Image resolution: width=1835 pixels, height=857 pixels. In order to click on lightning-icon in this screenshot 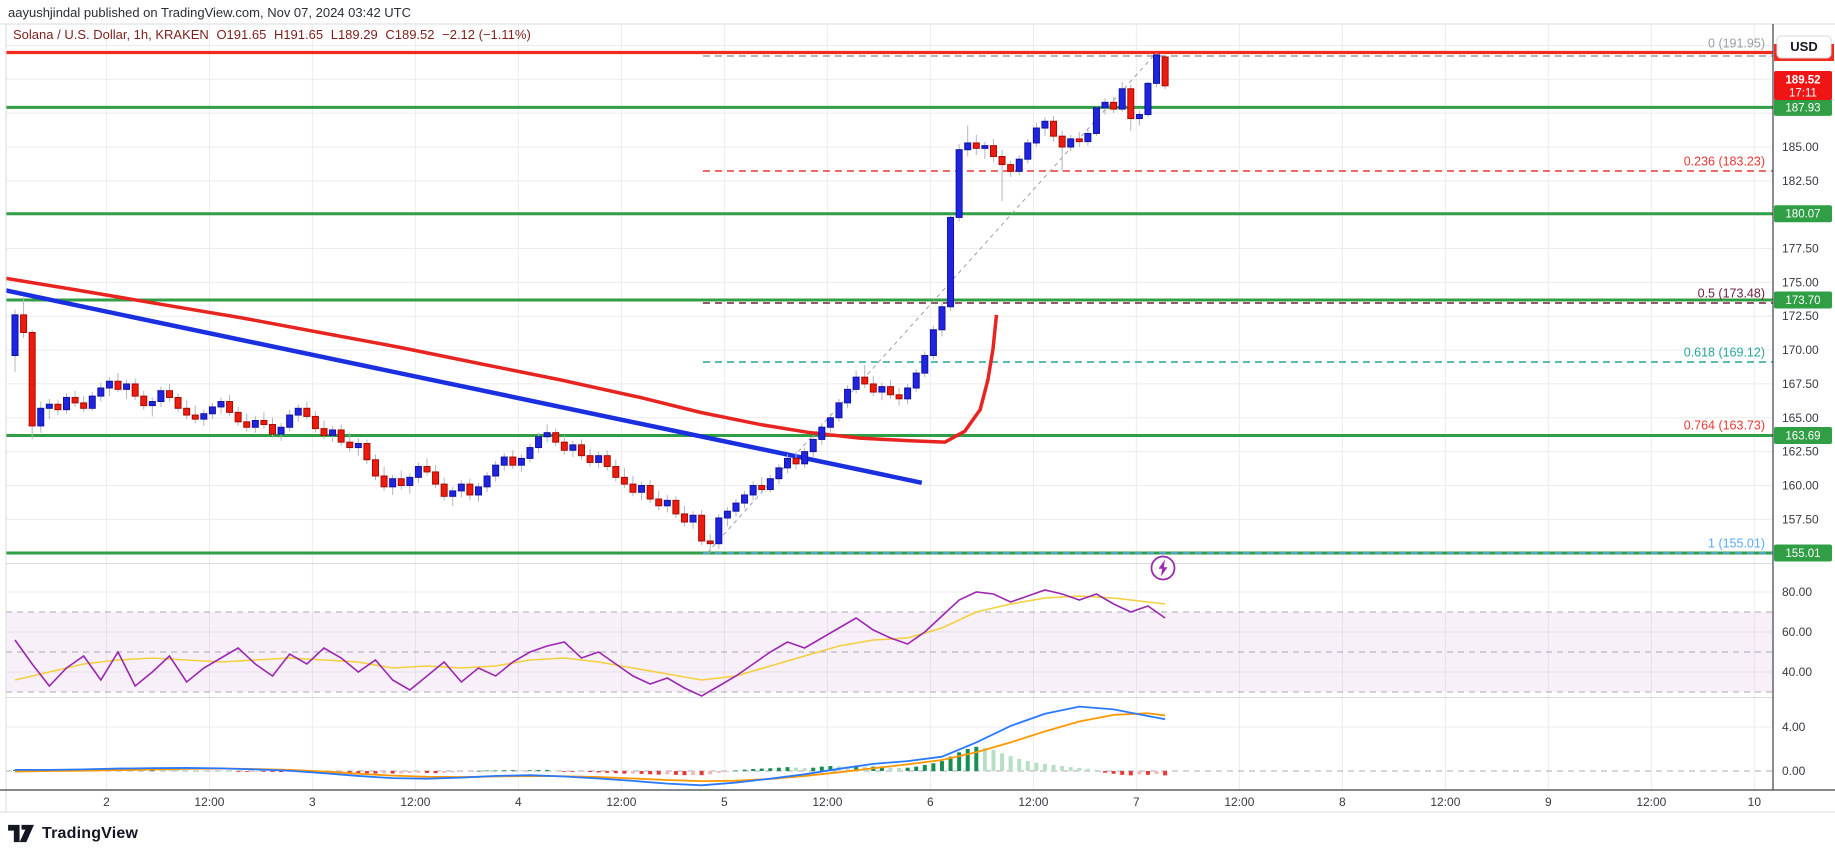, I will do `click(1163, 568)`.